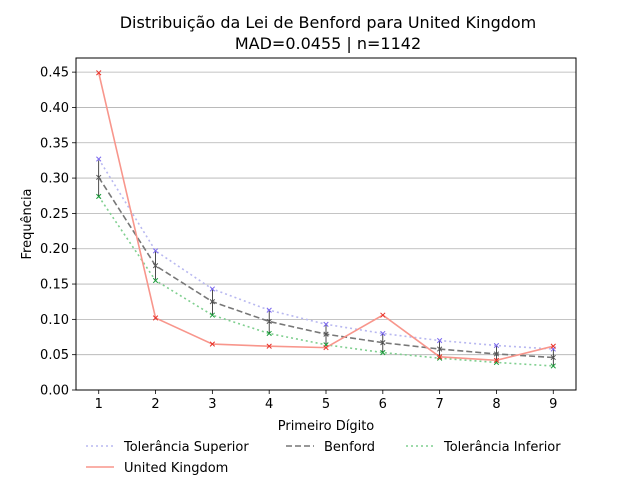  Describe the element at coordinates (212, 404) in the screenshot. I see `x-tick-label: 3` at that location.